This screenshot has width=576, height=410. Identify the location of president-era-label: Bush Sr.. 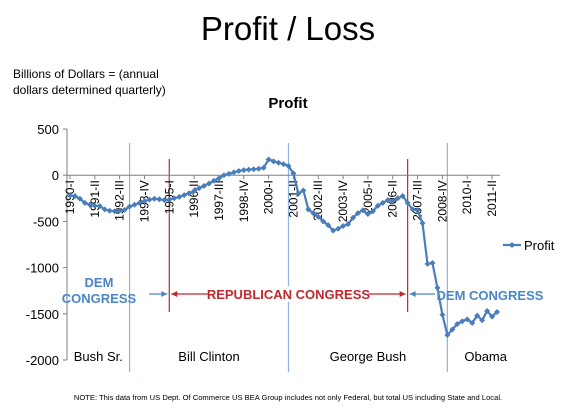
(98, 356).